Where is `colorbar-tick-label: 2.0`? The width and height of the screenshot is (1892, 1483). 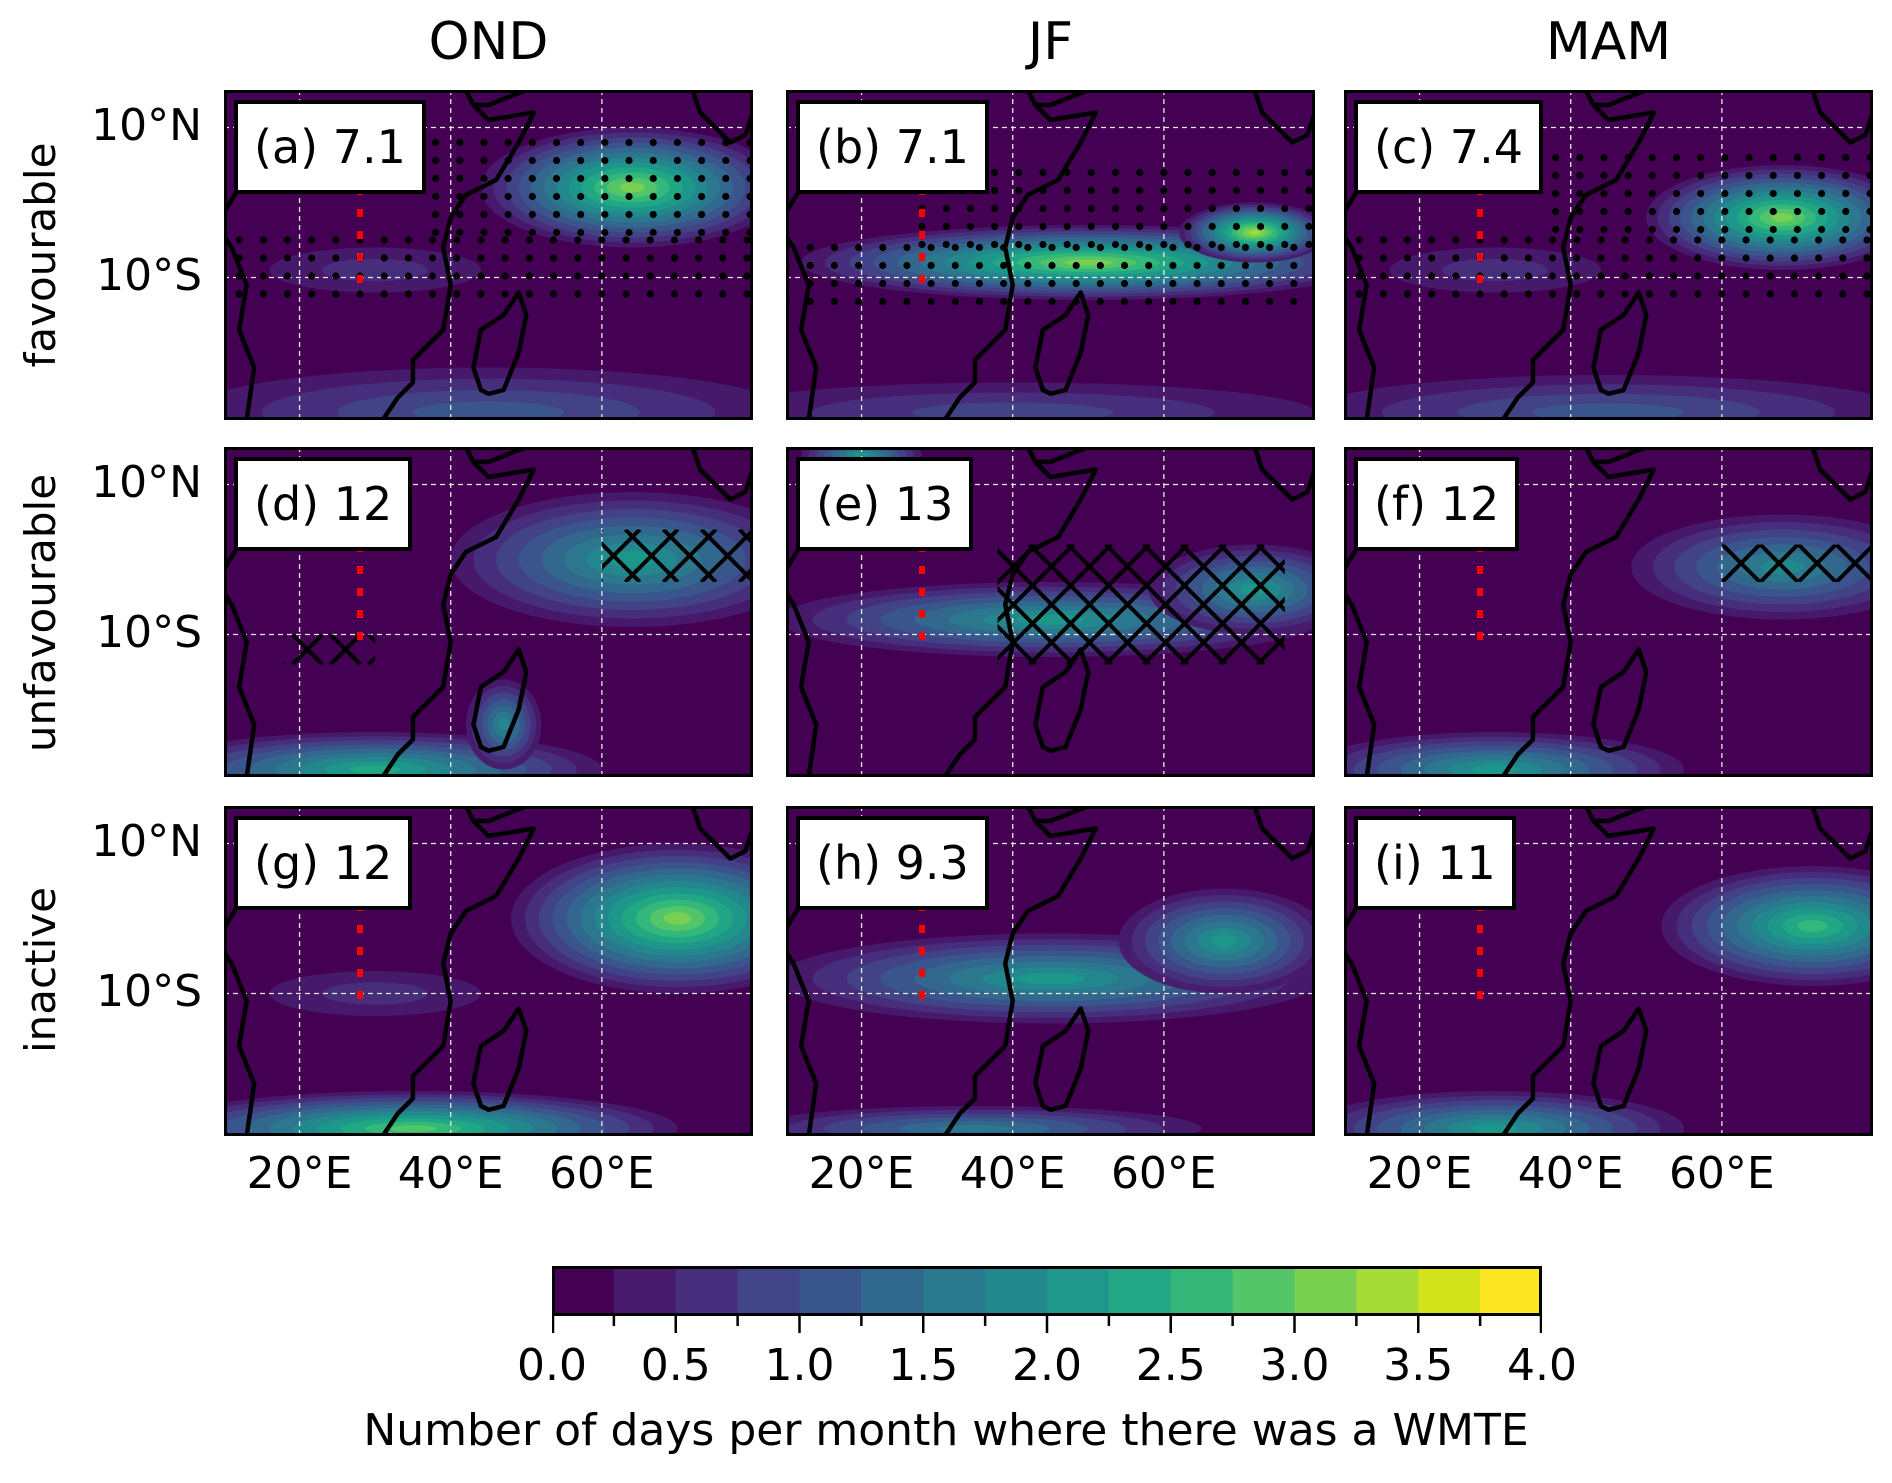
colorbar-tick-label: 2.0 is located at coordinates (1047, 1365).